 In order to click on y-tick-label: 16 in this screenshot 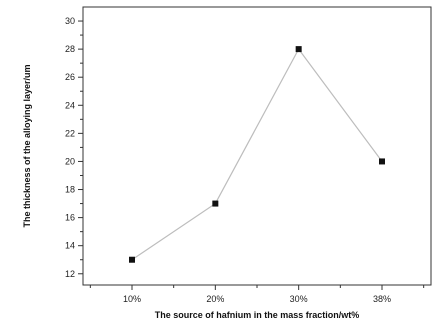, I will do `click(70, 218)`.